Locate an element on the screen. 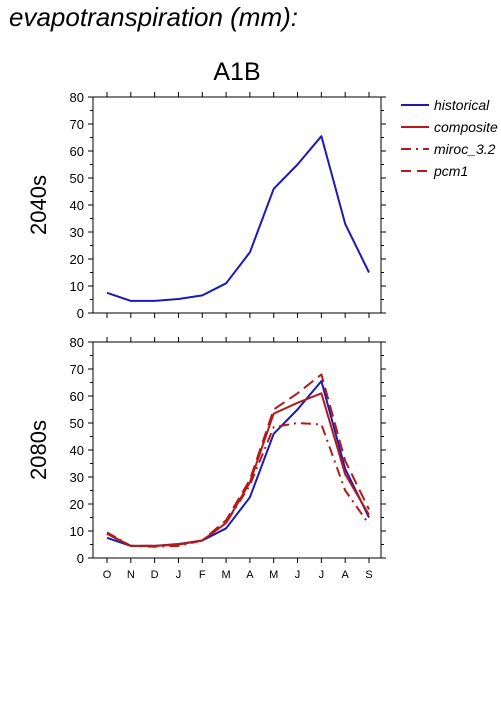 The width and height of the screenshot is (501, 709). series-line-composite is located at coordinates (238, 469).